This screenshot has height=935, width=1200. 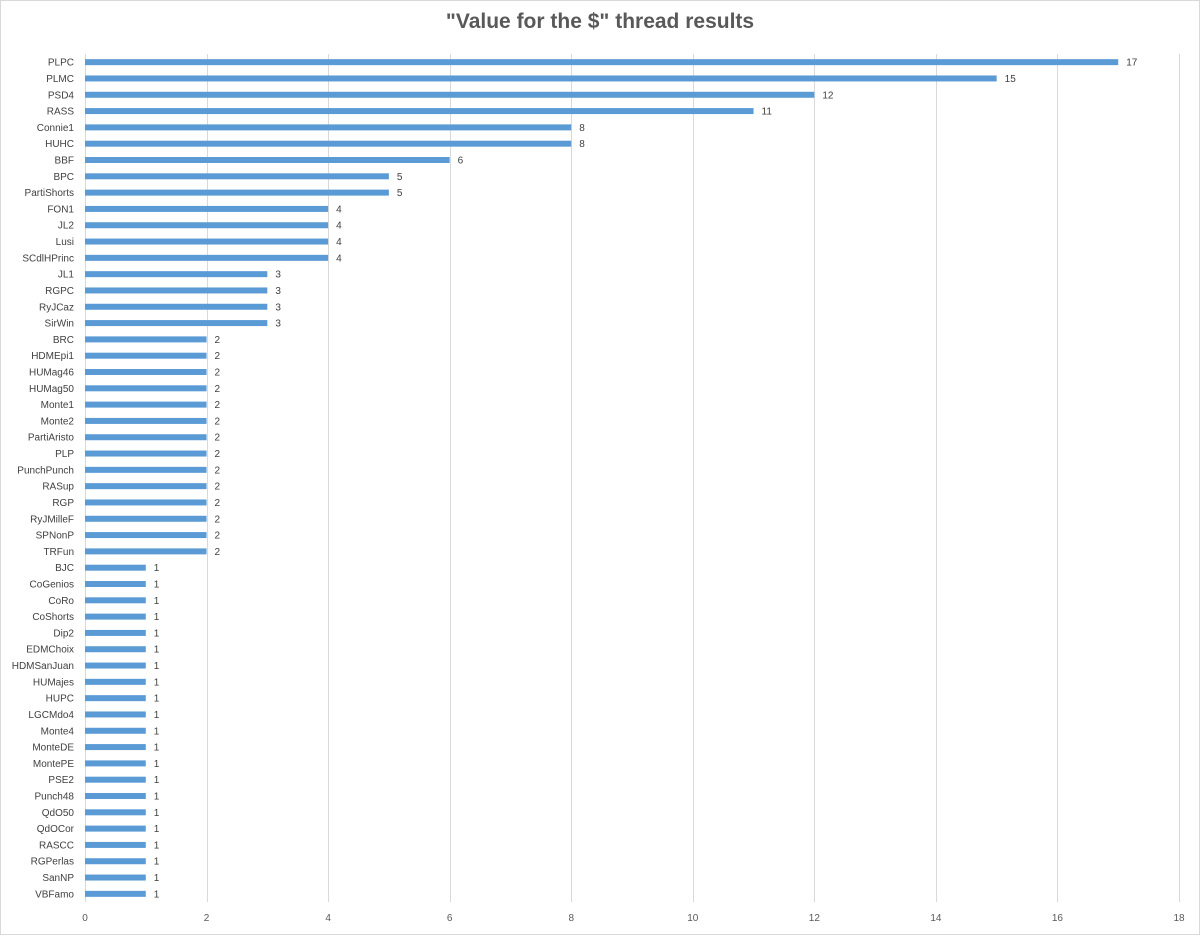 What do you see at coordinates (146, 535) in the screenshot?
I see `bar-SPNonP` at bounding box center [146, 535].